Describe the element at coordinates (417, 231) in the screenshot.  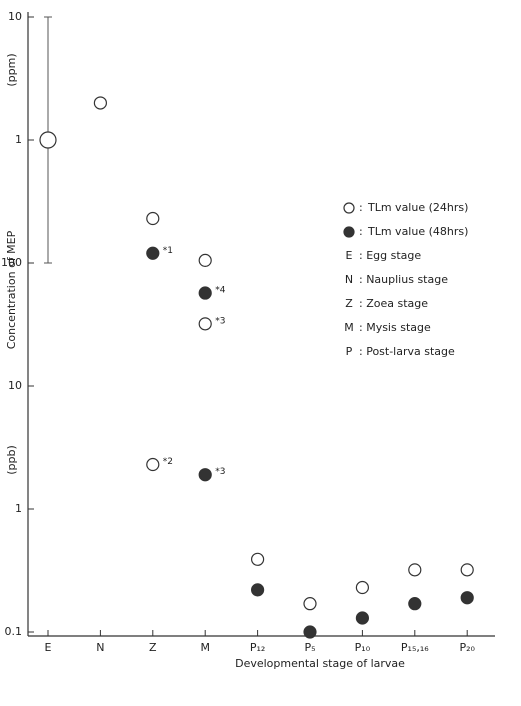
I see `legend-label: TLm value (48hrs)` at that location.